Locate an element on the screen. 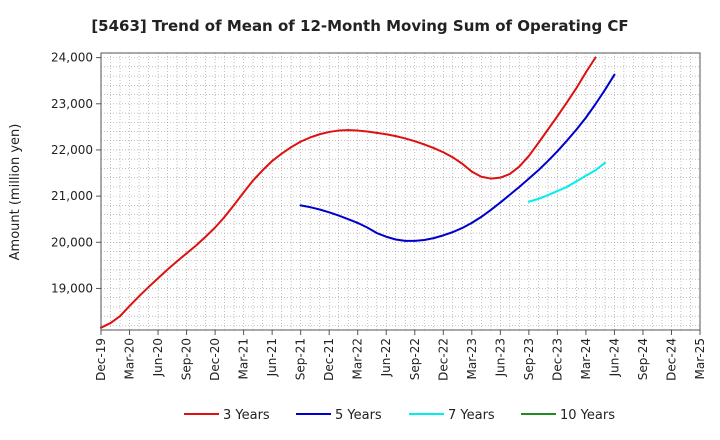 The image size is (720, 440). x-tick-label: Dec-22 is located at coordinates (443, 359).